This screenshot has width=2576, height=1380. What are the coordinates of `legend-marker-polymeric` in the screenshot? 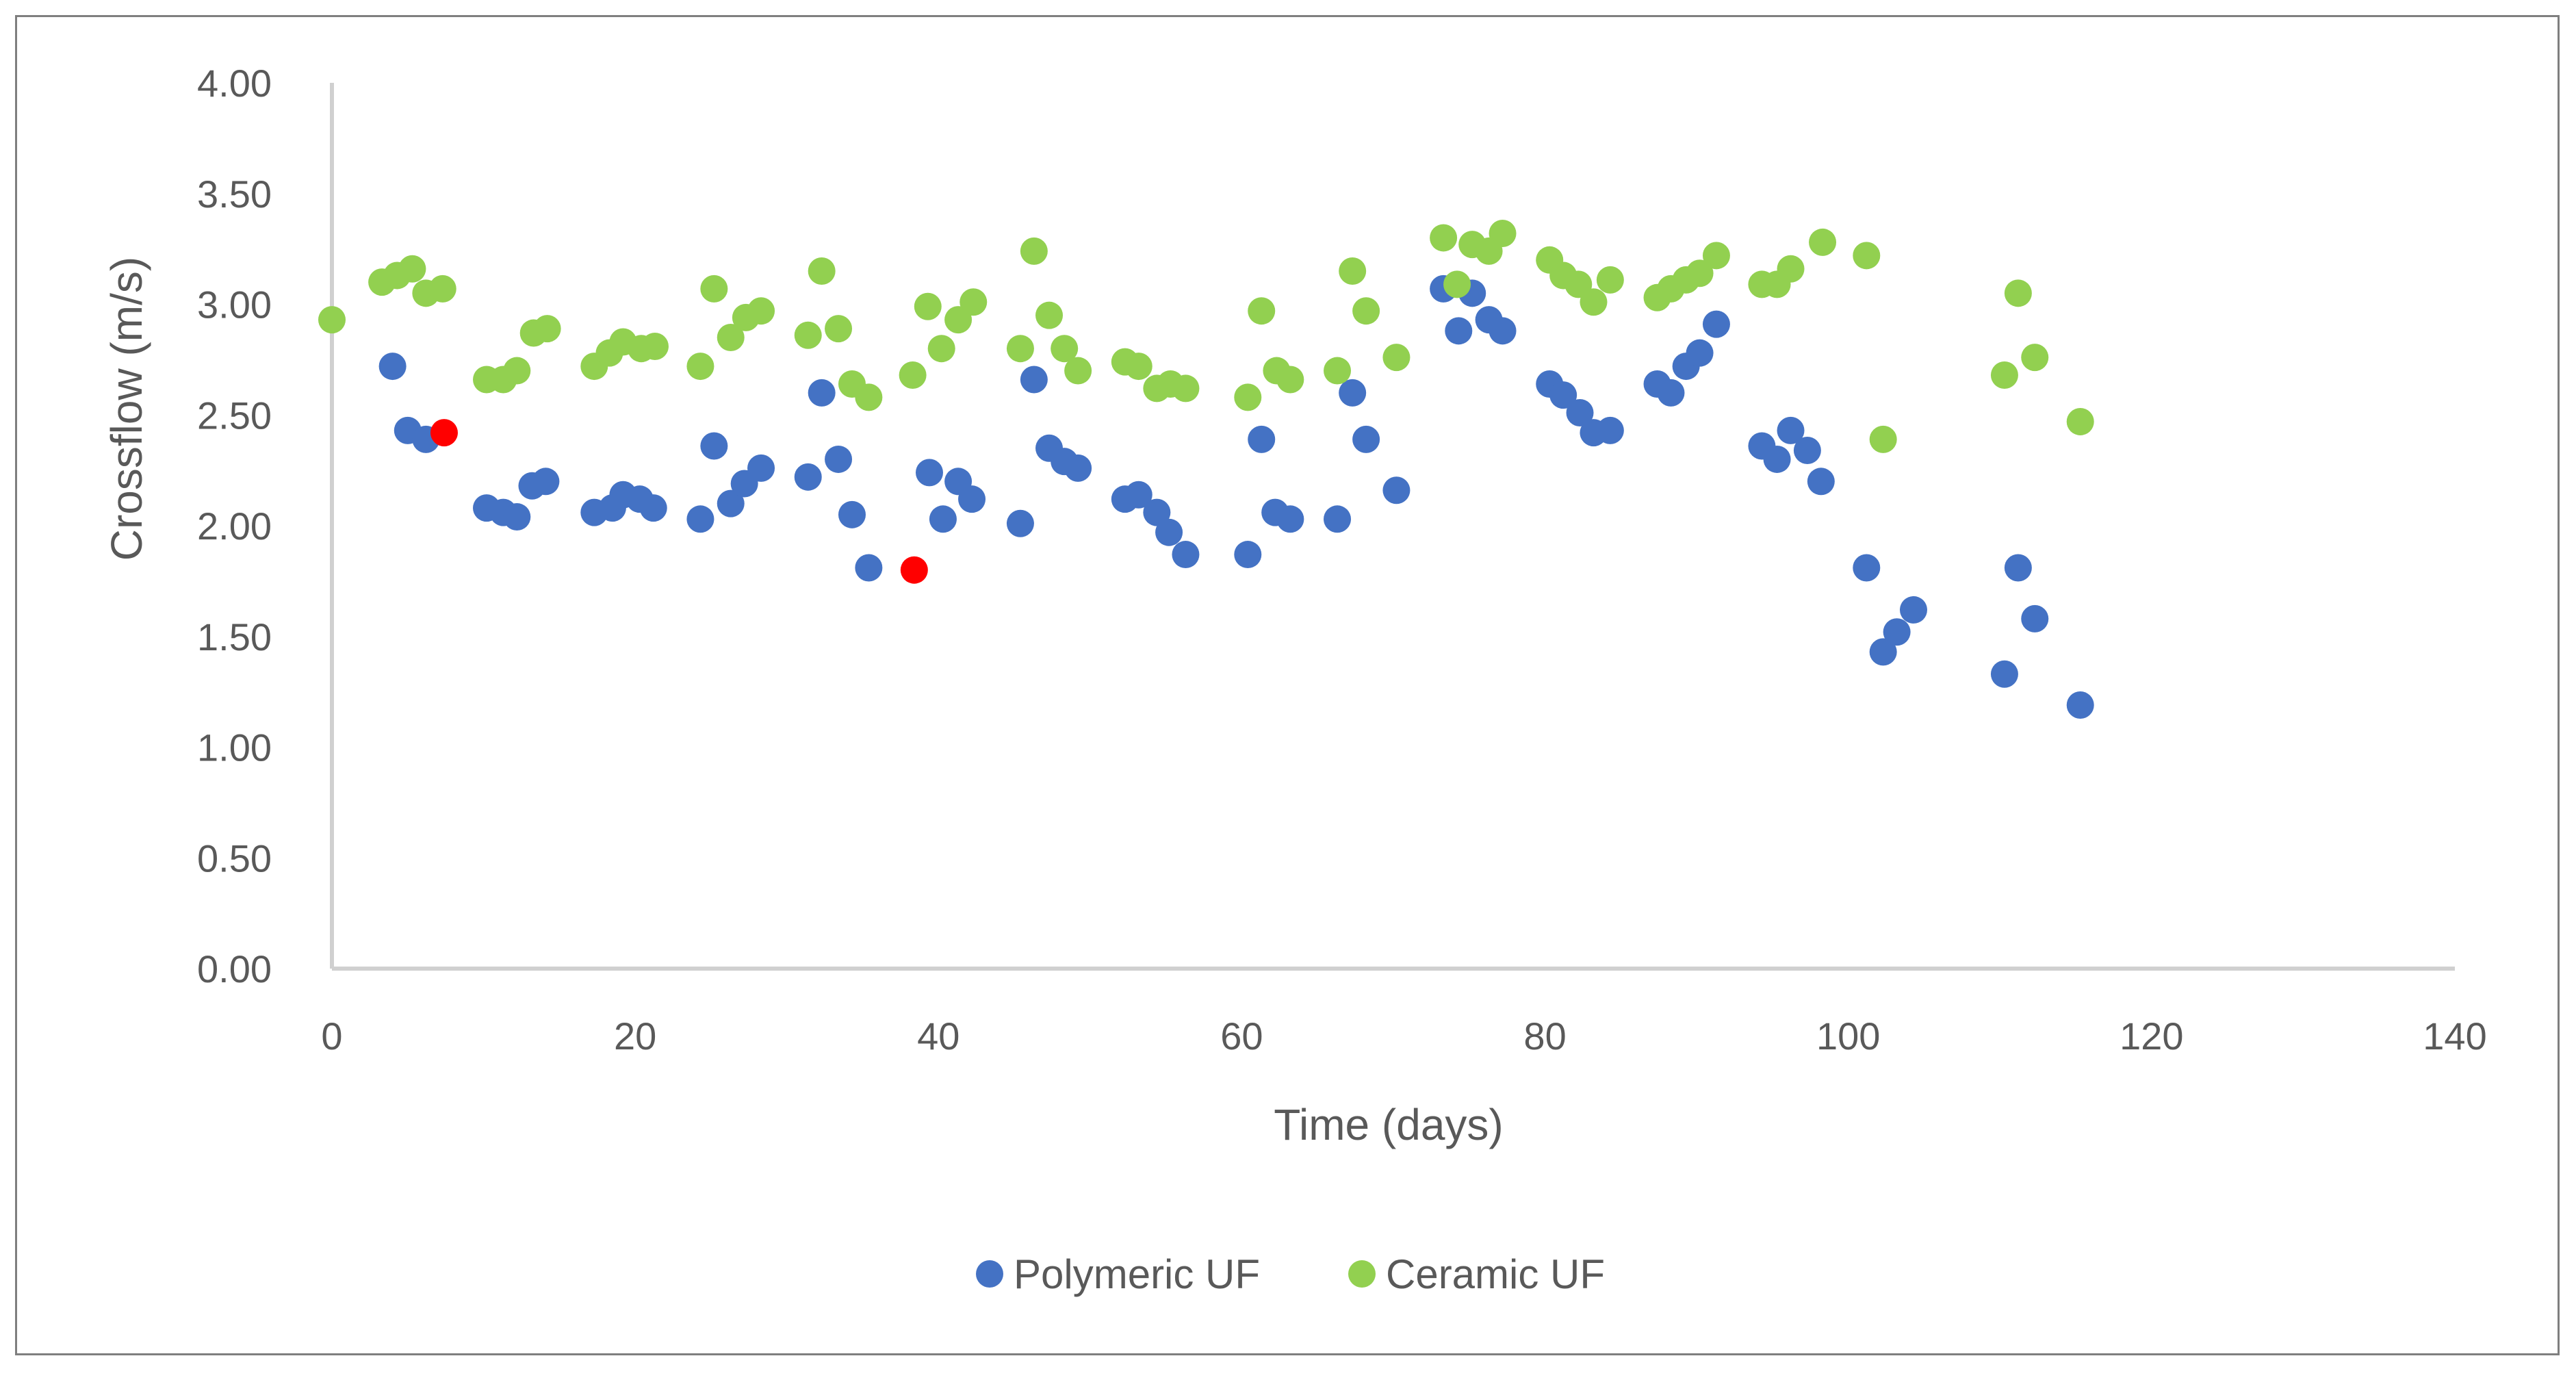 It's located at (989, 1274).